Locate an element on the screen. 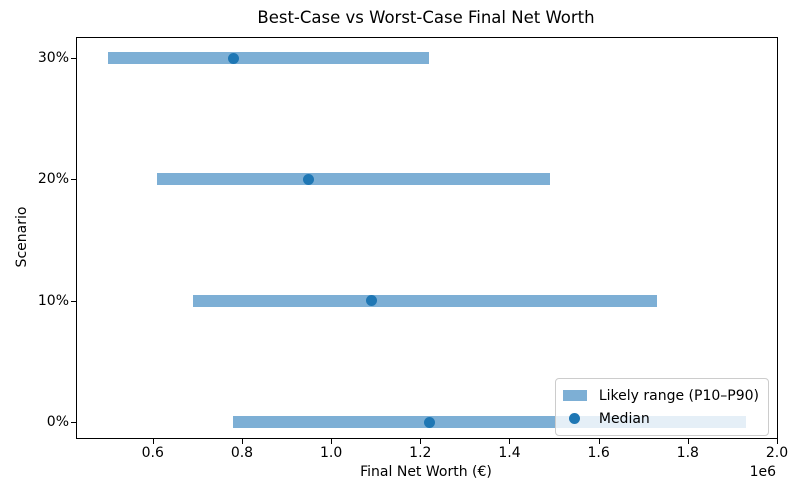  legend: Likely range (P10–P90) Median is located at coordinates (661, 407).